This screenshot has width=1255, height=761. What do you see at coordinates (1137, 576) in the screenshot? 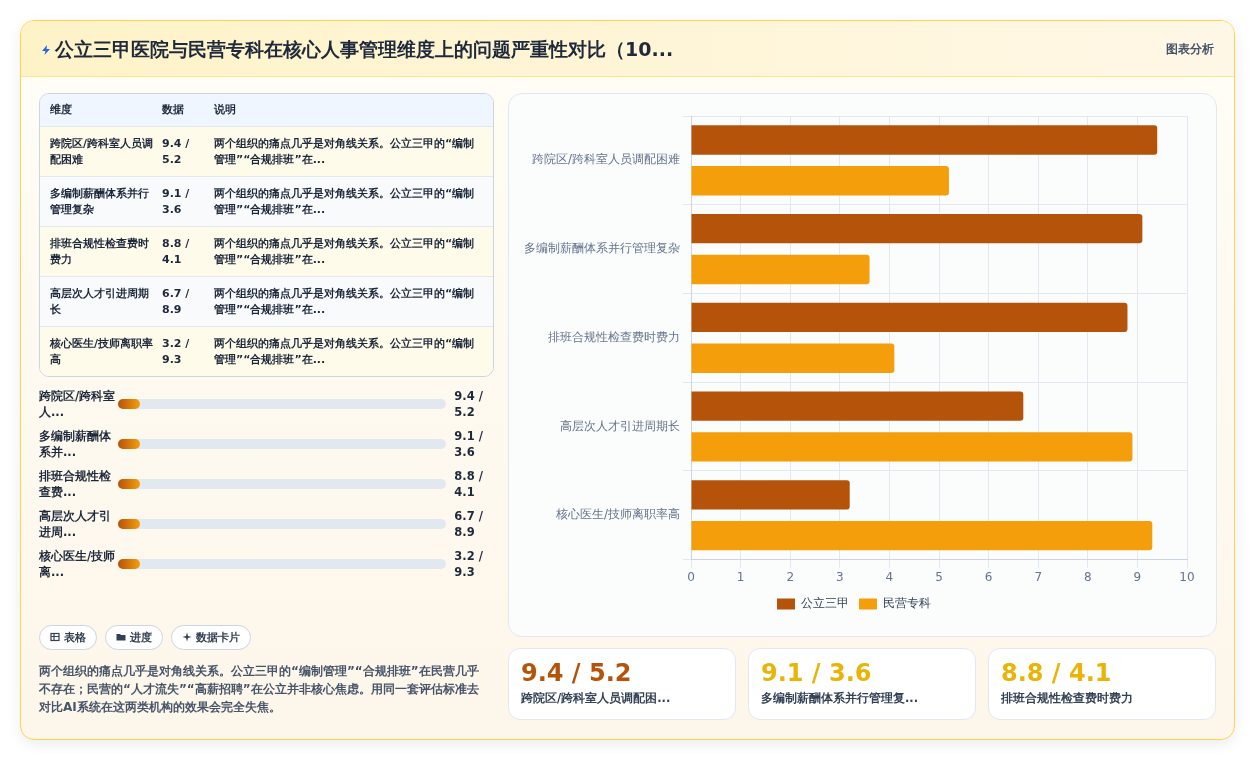
I see `x-tick-label: 9` at bounding box center [1137, 576].